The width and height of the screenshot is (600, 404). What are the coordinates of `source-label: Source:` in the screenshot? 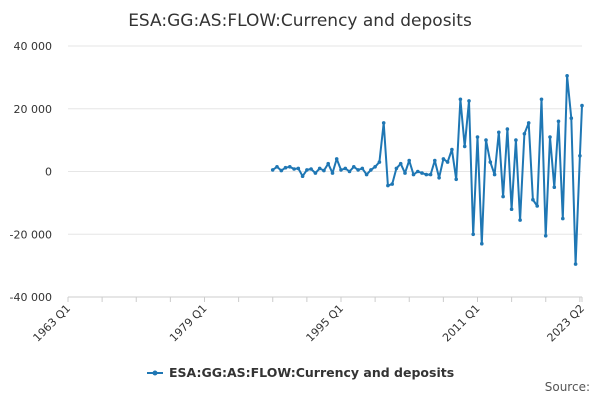 It's located at (567, 387).